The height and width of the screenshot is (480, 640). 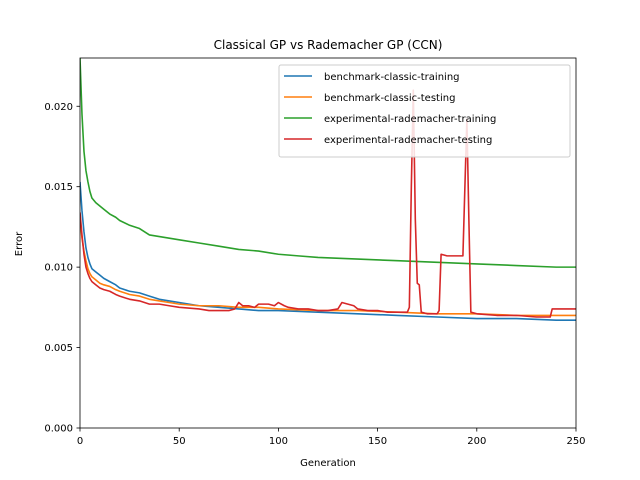 I want to click on x-axis-label: Generation, so click(x=328, y=463).